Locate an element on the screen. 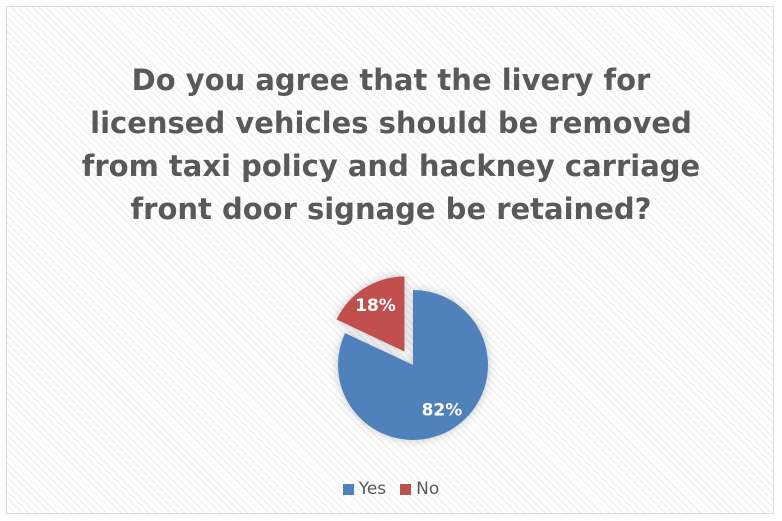 The height and width of the screenshot is (521, 782). legend-label-no: No is located at coordinates (428, 489).